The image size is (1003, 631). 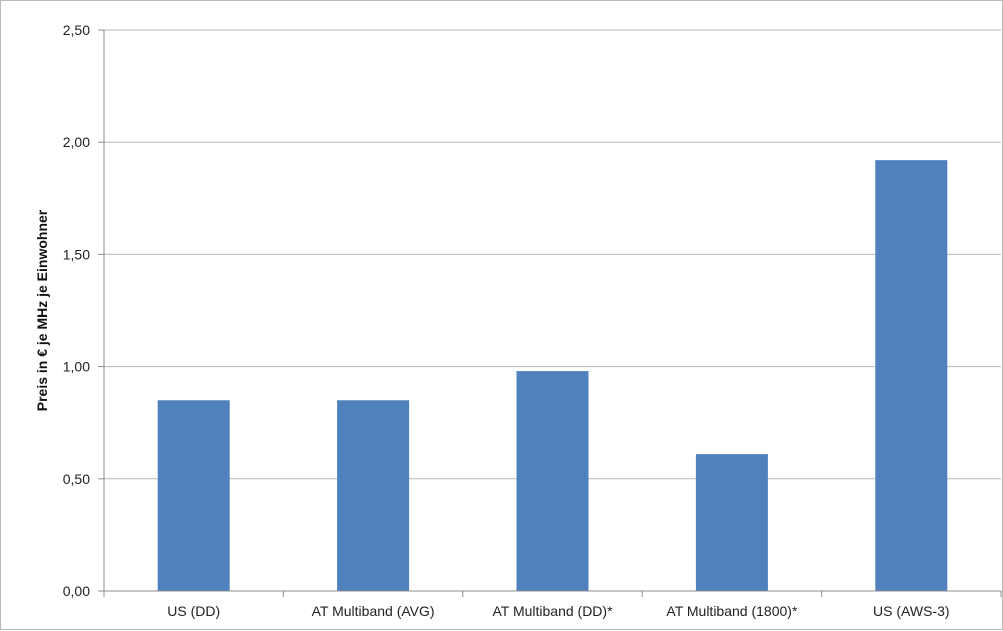 What do you see at coordinates (76, 254) in the screenshot?
I see `y-tick-label: 1,50` at bounding box center [76, 254].